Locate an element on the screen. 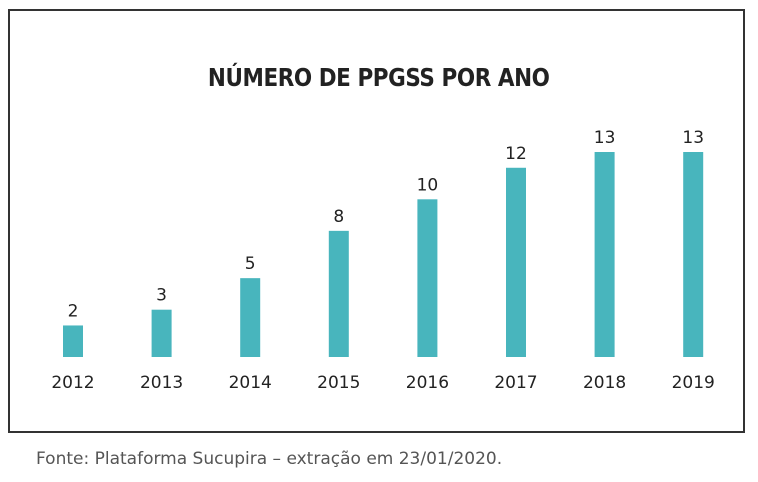 The image size is (758, 482). value-label-2018: 13 is located at coordinates (605, 138).